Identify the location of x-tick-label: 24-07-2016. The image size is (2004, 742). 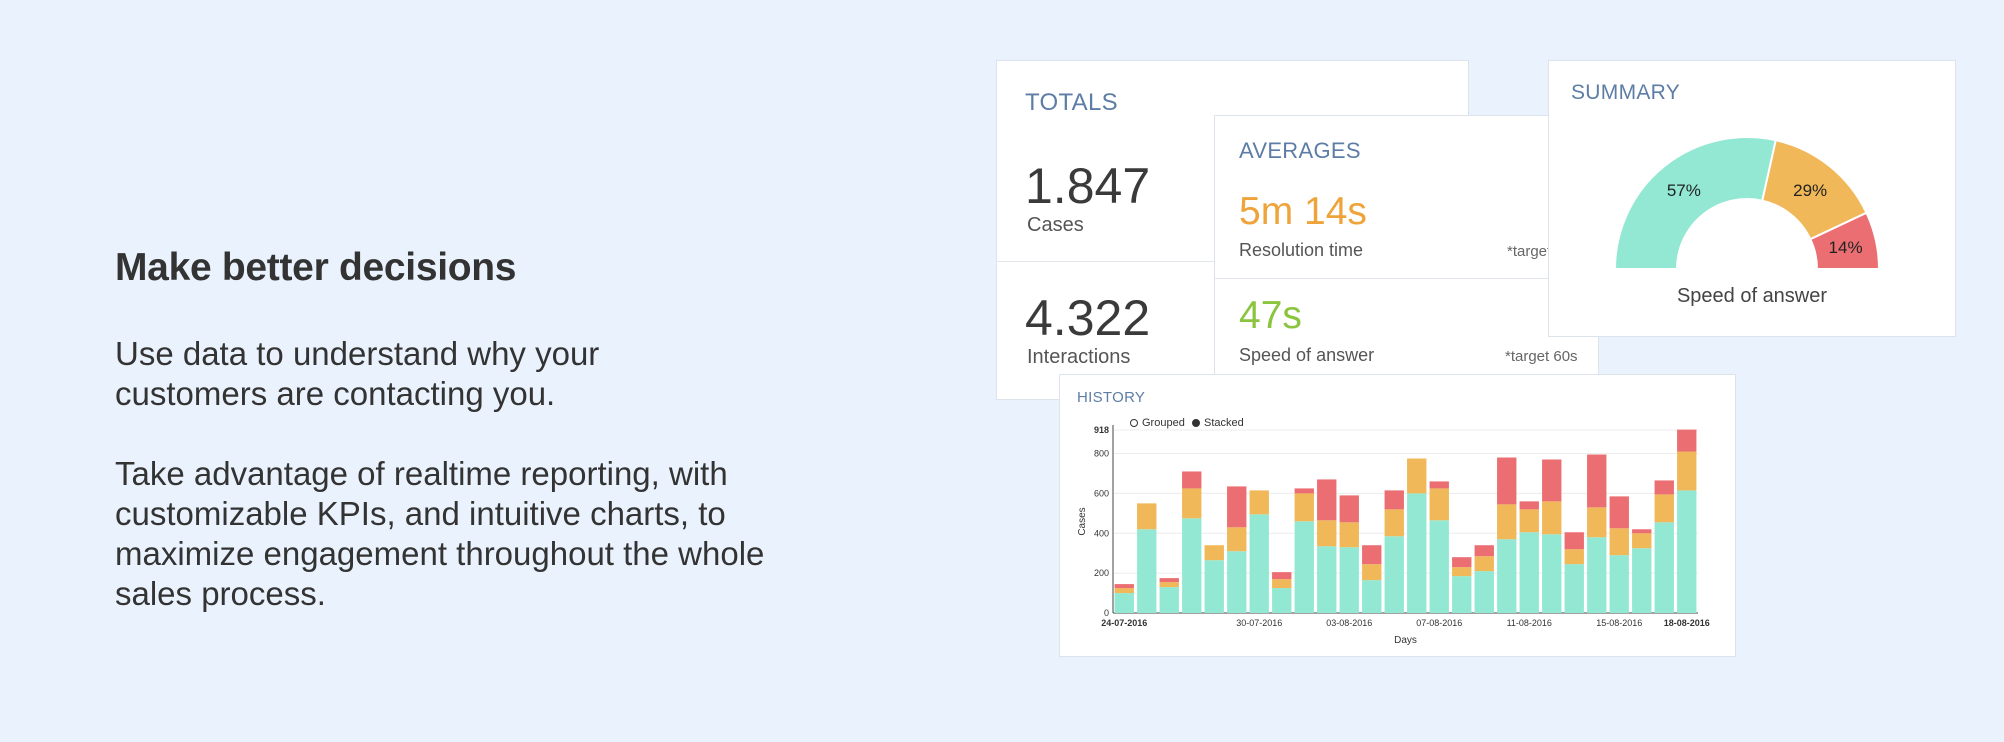
(1124, 623).